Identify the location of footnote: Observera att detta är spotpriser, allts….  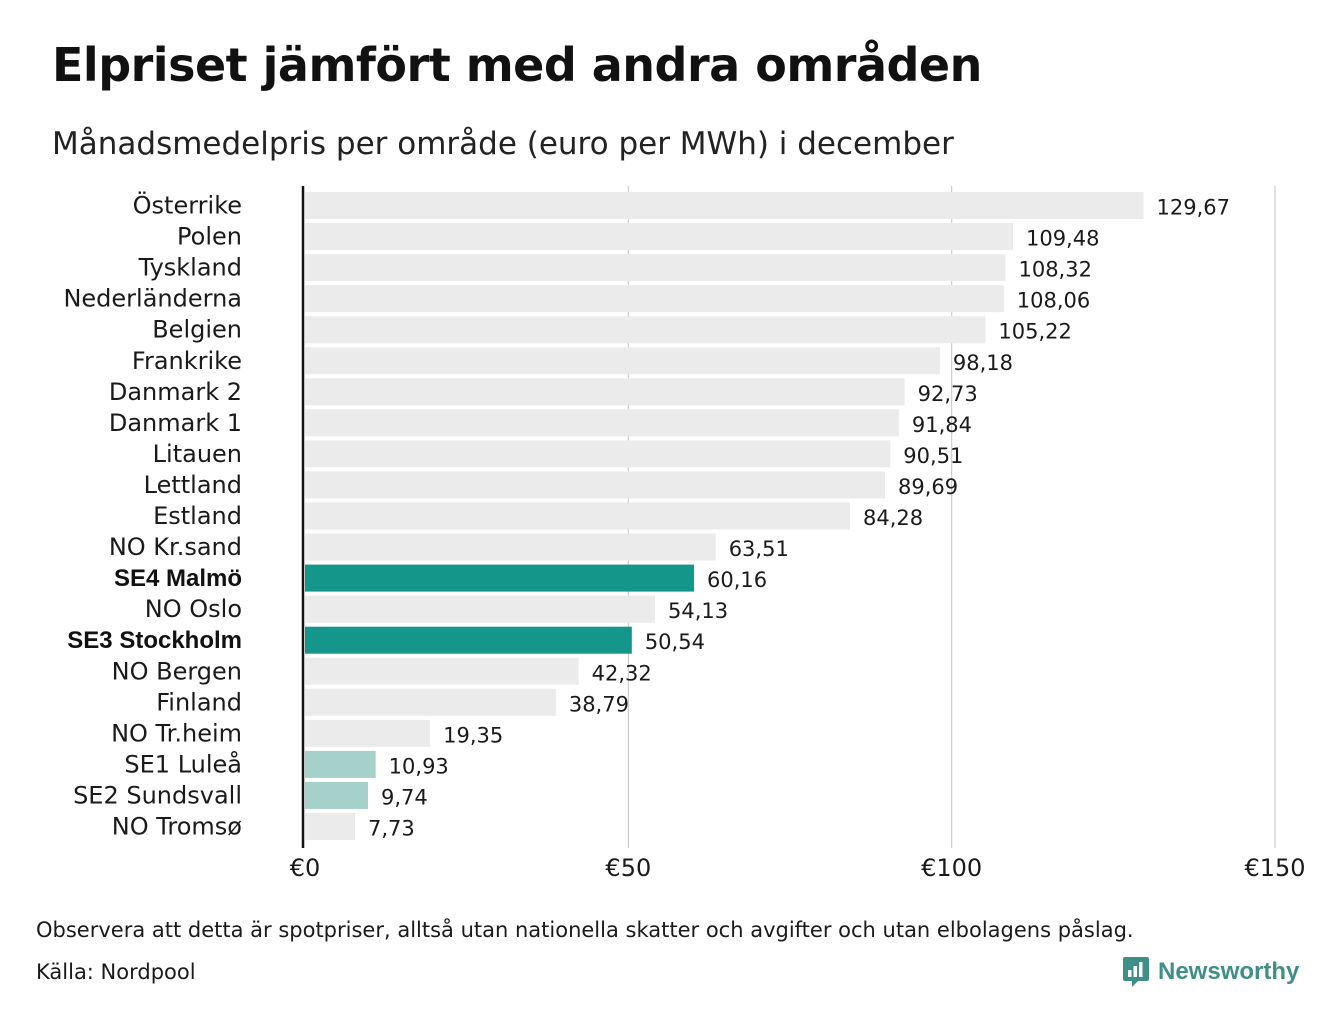
(585, 930).